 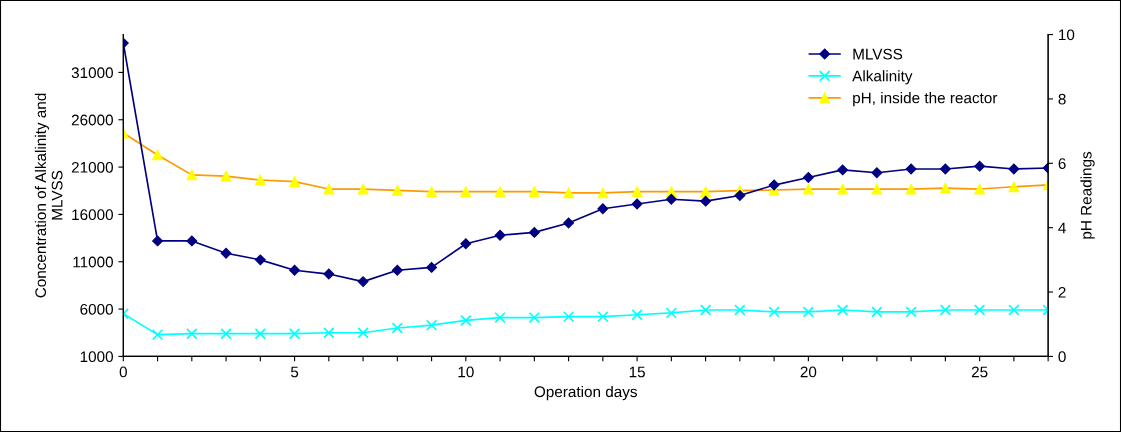 What do you see at coordinates (294, 372) in the screenshot?
I see `x-tick-label: 5` at bounding box center [294, 372].